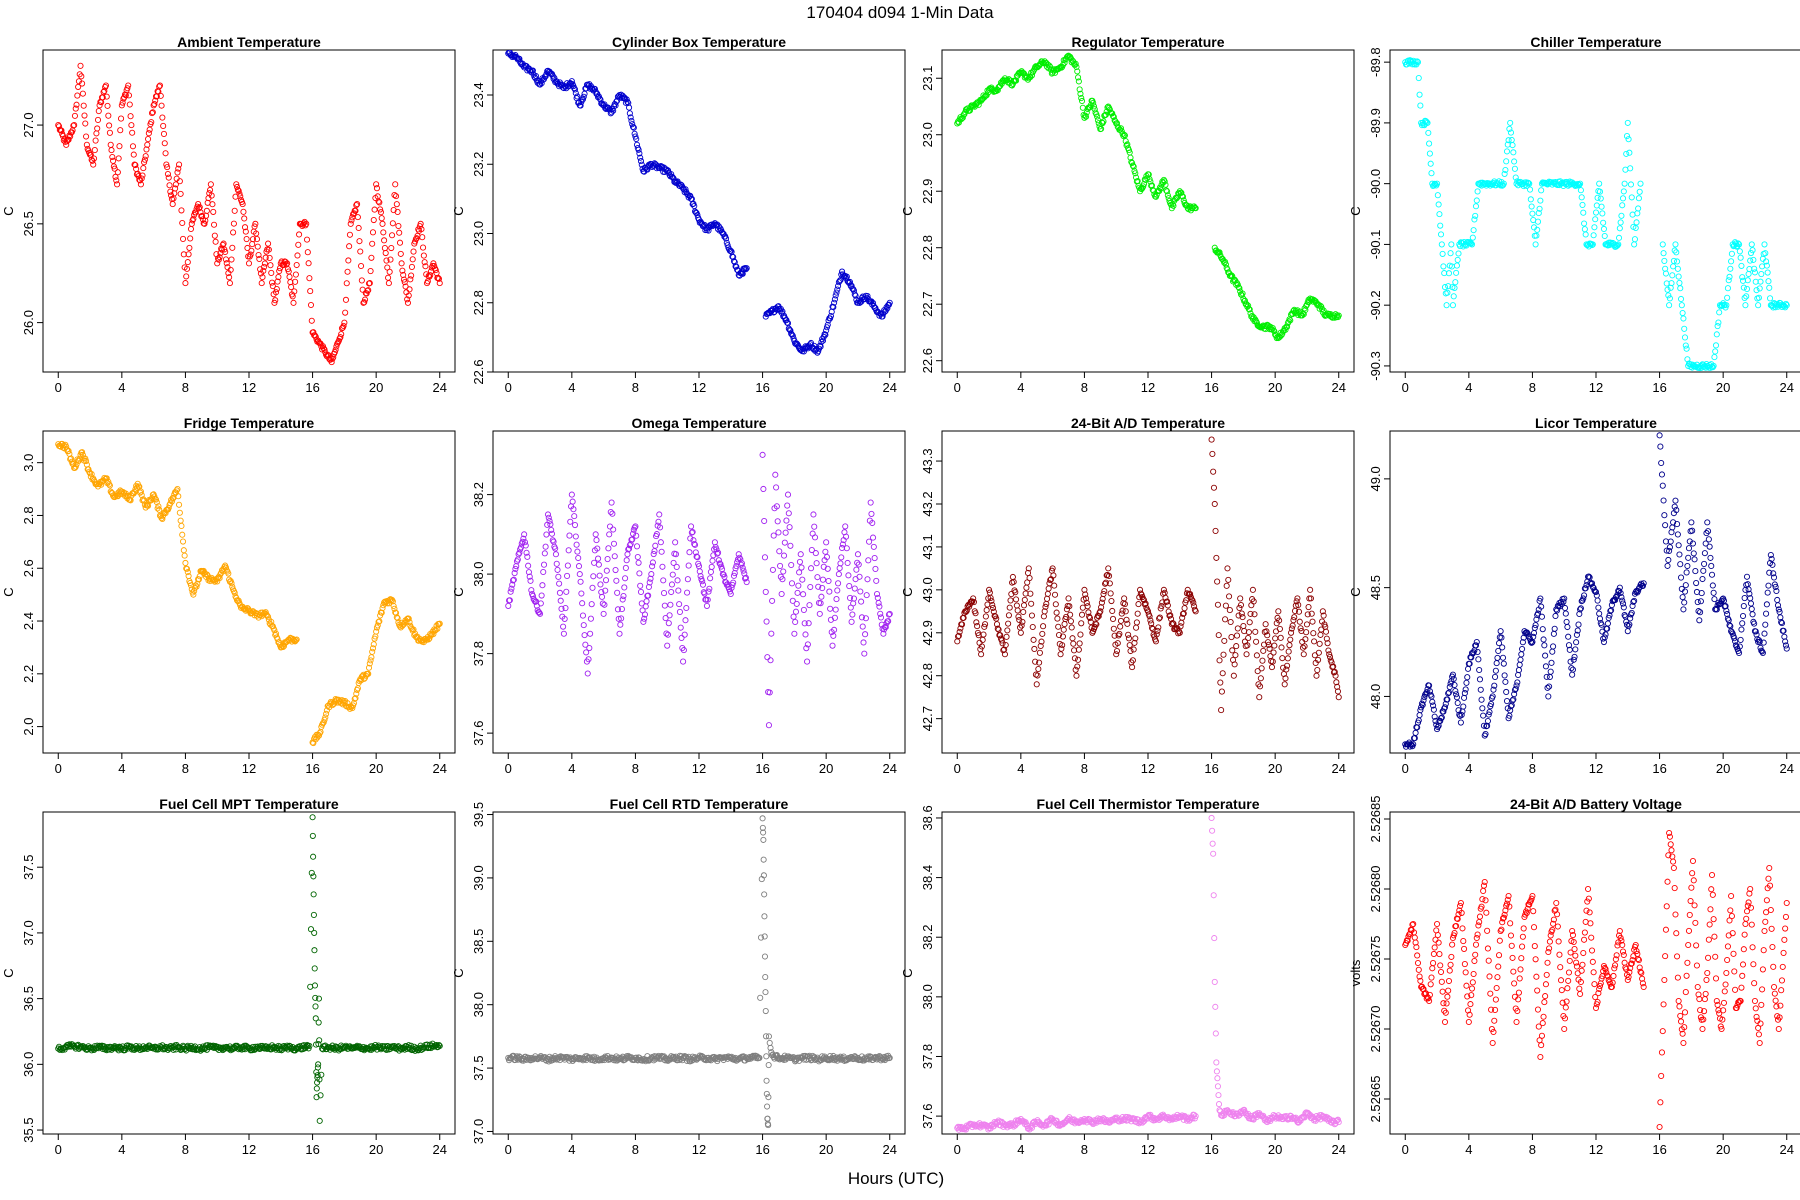  I want to click on series-points, so click(1148, 197).